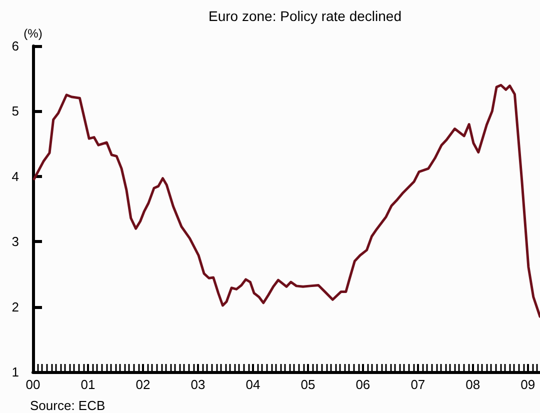 Image resolution: width=540 pixels, height=413 pixels. Describe the element at coordinates (15, 306) in the screenshot. I see `y-tick-label: 2` at that location.